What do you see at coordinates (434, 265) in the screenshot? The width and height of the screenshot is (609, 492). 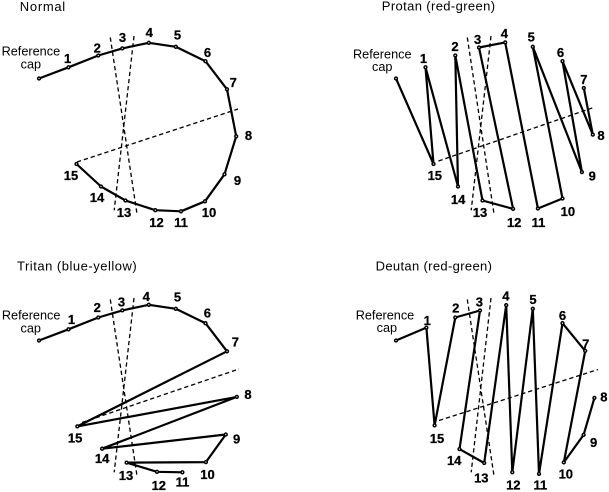 I see `svg-text: Deutan (red-green)` at bounding box center [434, 265].